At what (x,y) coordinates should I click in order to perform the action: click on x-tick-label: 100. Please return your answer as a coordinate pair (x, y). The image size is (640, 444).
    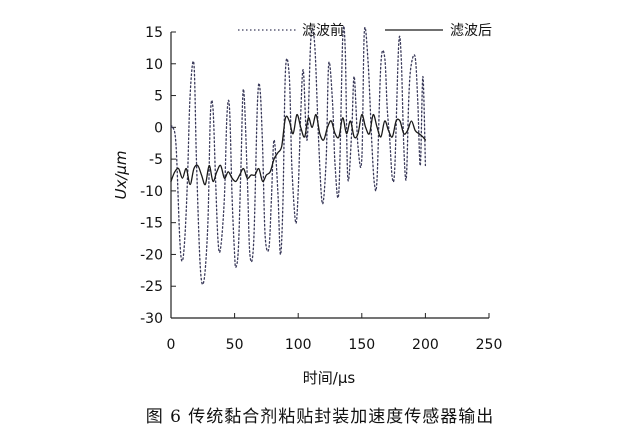
    Looking at the image, I should click on (298, 345).